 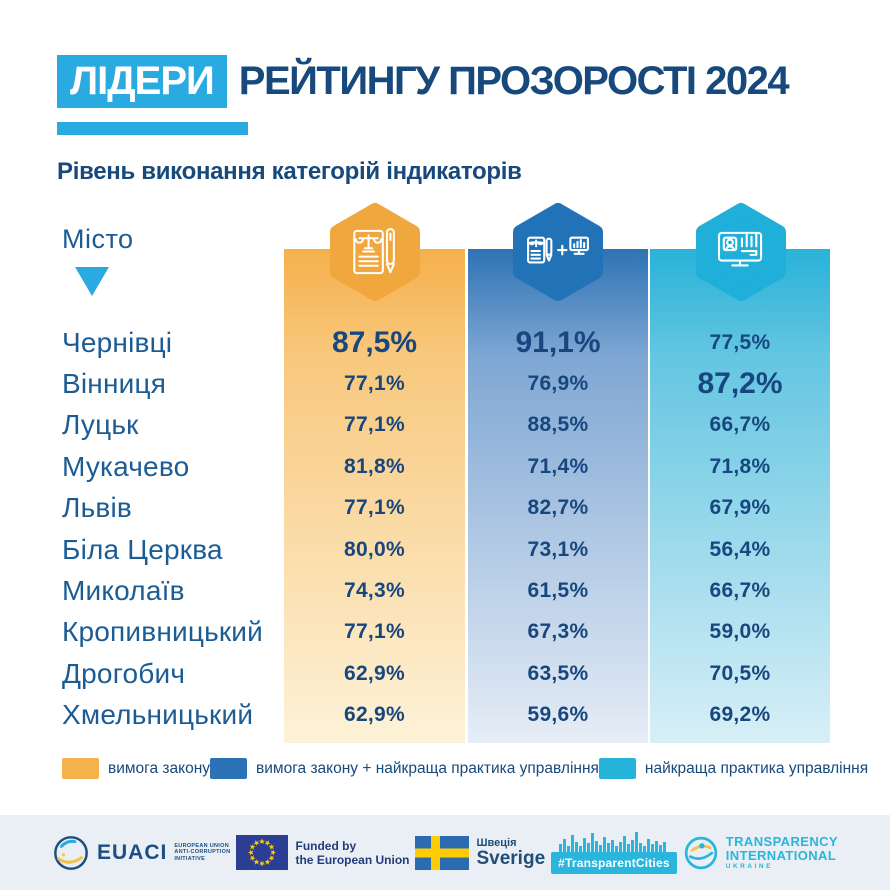 What do you see at coordinates (124, 673) in the screenshot?
I see `city-name: Дрогобич` at bounding box center [124, 673].